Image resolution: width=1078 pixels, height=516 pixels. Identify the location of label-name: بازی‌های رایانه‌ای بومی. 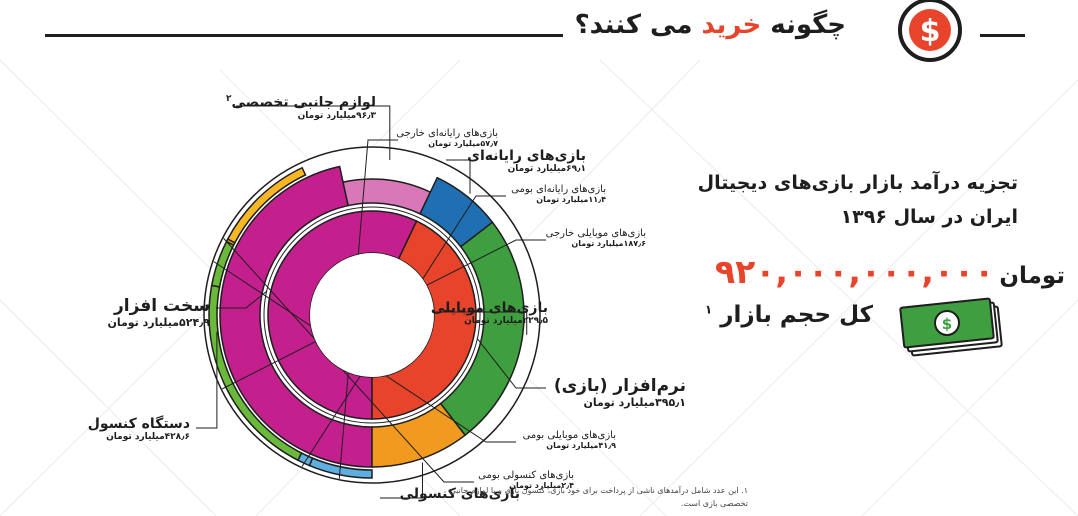
(558, 189).